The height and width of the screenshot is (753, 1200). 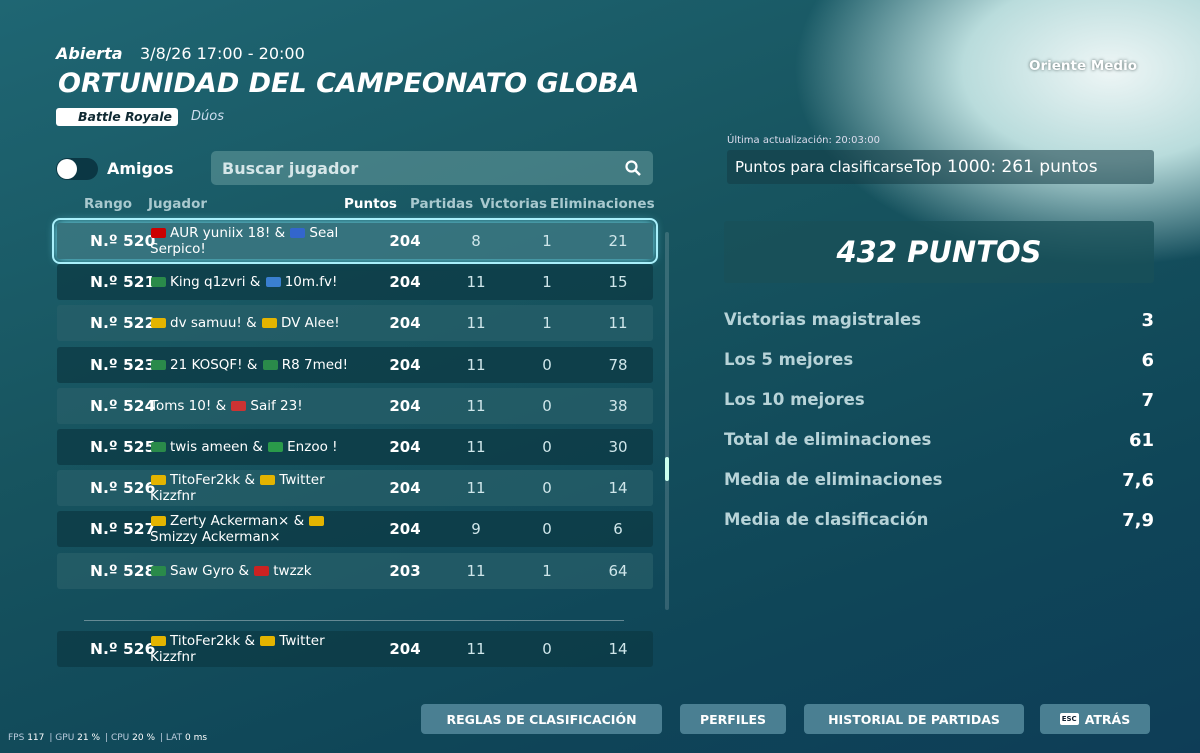 I want to click on stat-row: Total de eliminaciones 61, so click(x=939, y=440).